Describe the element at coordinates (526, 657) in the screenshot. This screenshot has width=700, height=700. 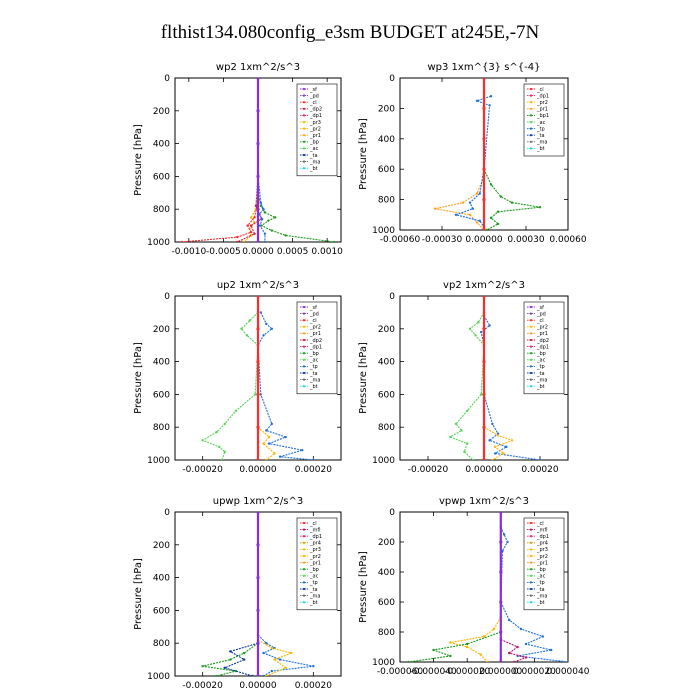
I see `series-point_mfl` at that location.